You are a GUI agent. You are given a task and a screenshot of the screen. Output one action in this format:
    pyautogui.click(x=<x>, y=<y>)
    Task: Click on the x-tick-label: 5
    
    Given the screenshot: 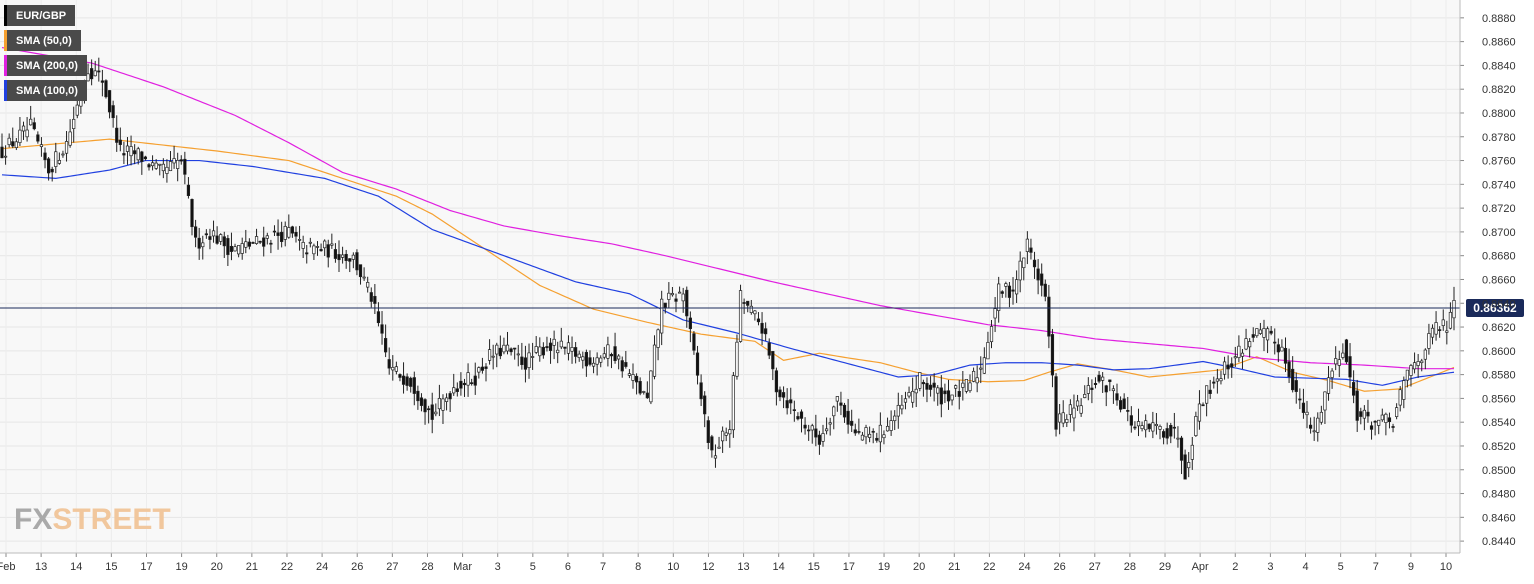 What is the action you would take?
    pyautogui.click(x=533, y=567)
    